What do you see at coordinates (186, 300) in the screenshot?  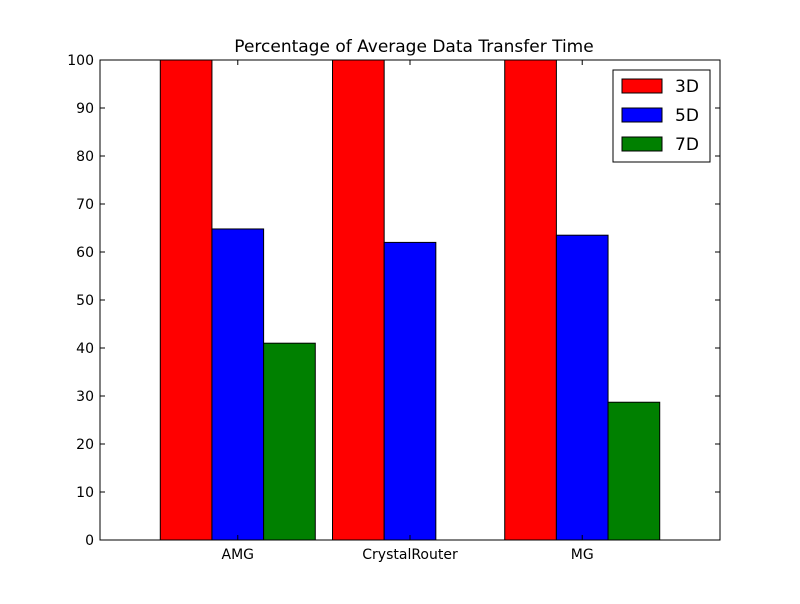 I see `bar-3d-amg` at bounding box center [186, 300].